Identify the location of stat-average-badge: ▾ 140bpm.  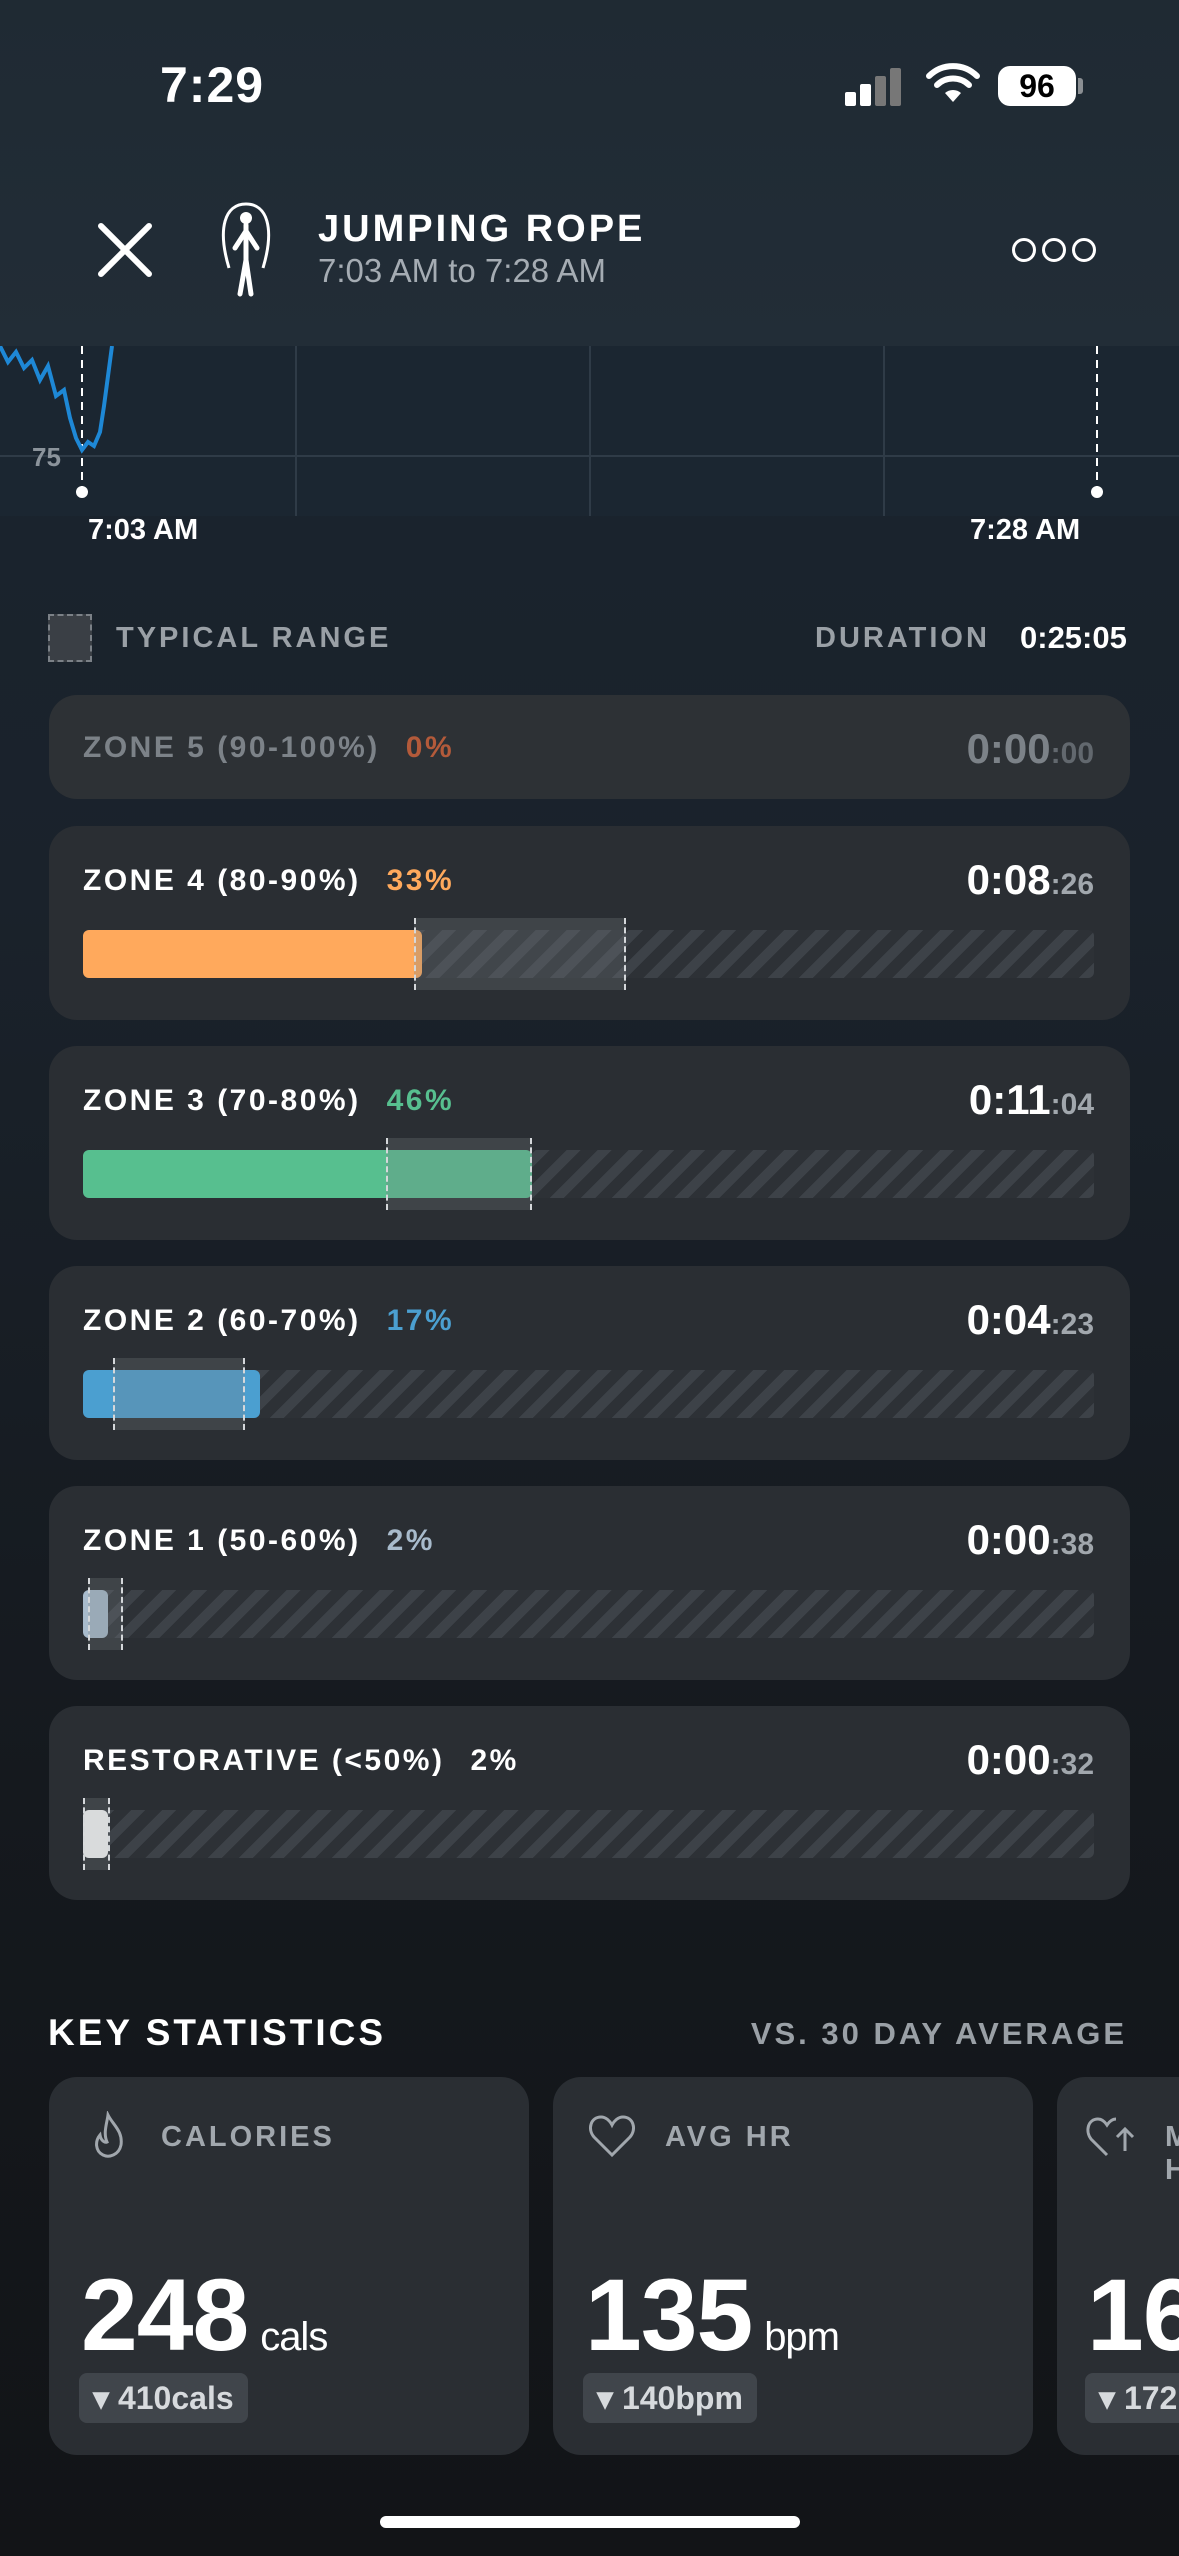
(670, 2398).